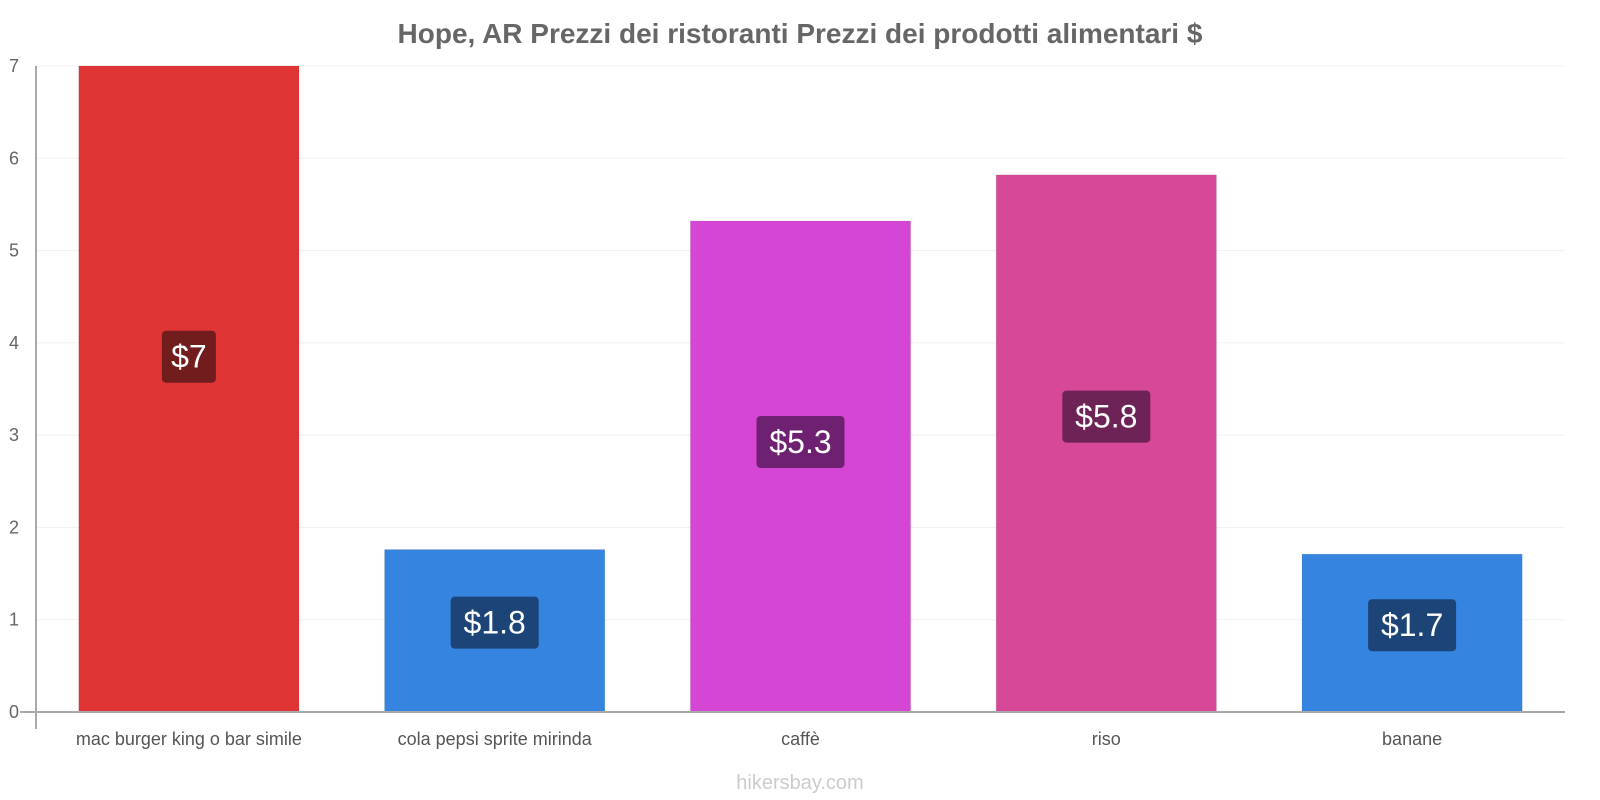 The height and width of the screenshot is (800, 1600). I want to click on value-label: $1.8, so click(495, 623).